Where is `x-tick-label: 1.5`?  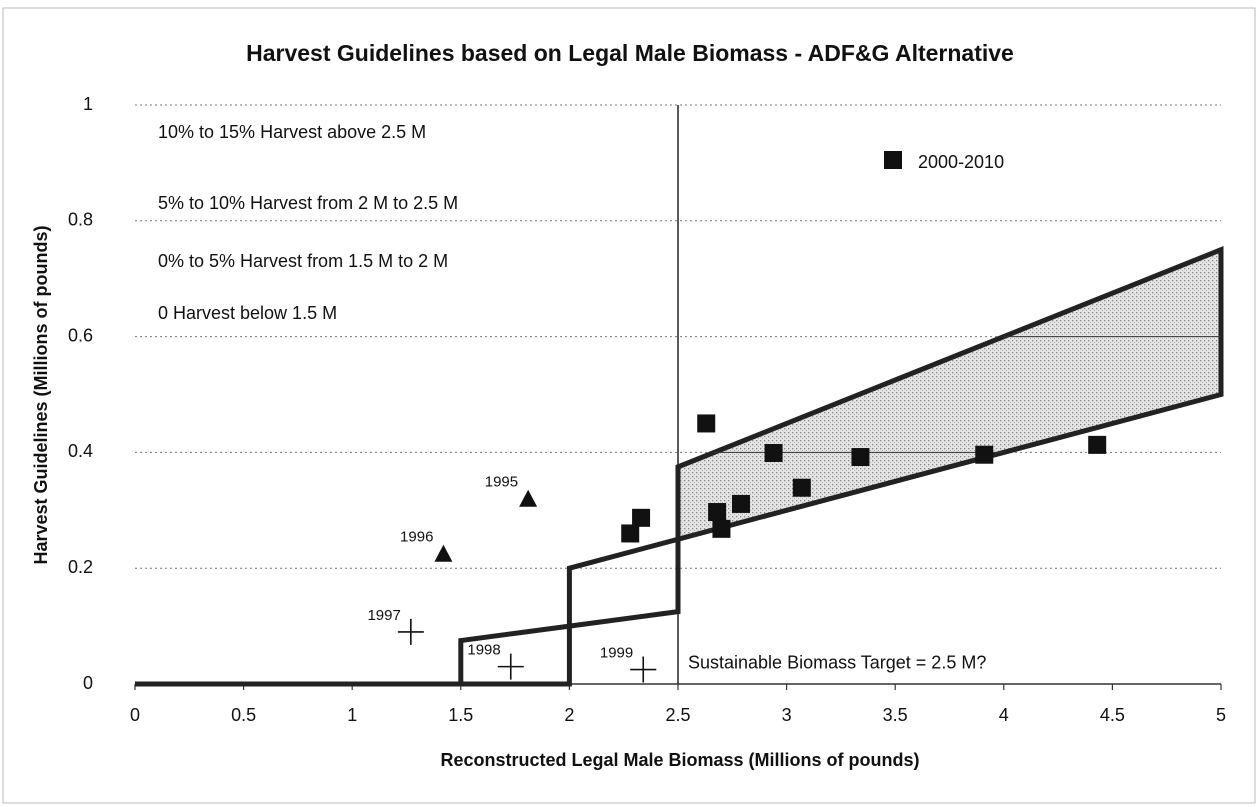 x-tick-label: 1.5 is located at coordinates (460, 715).